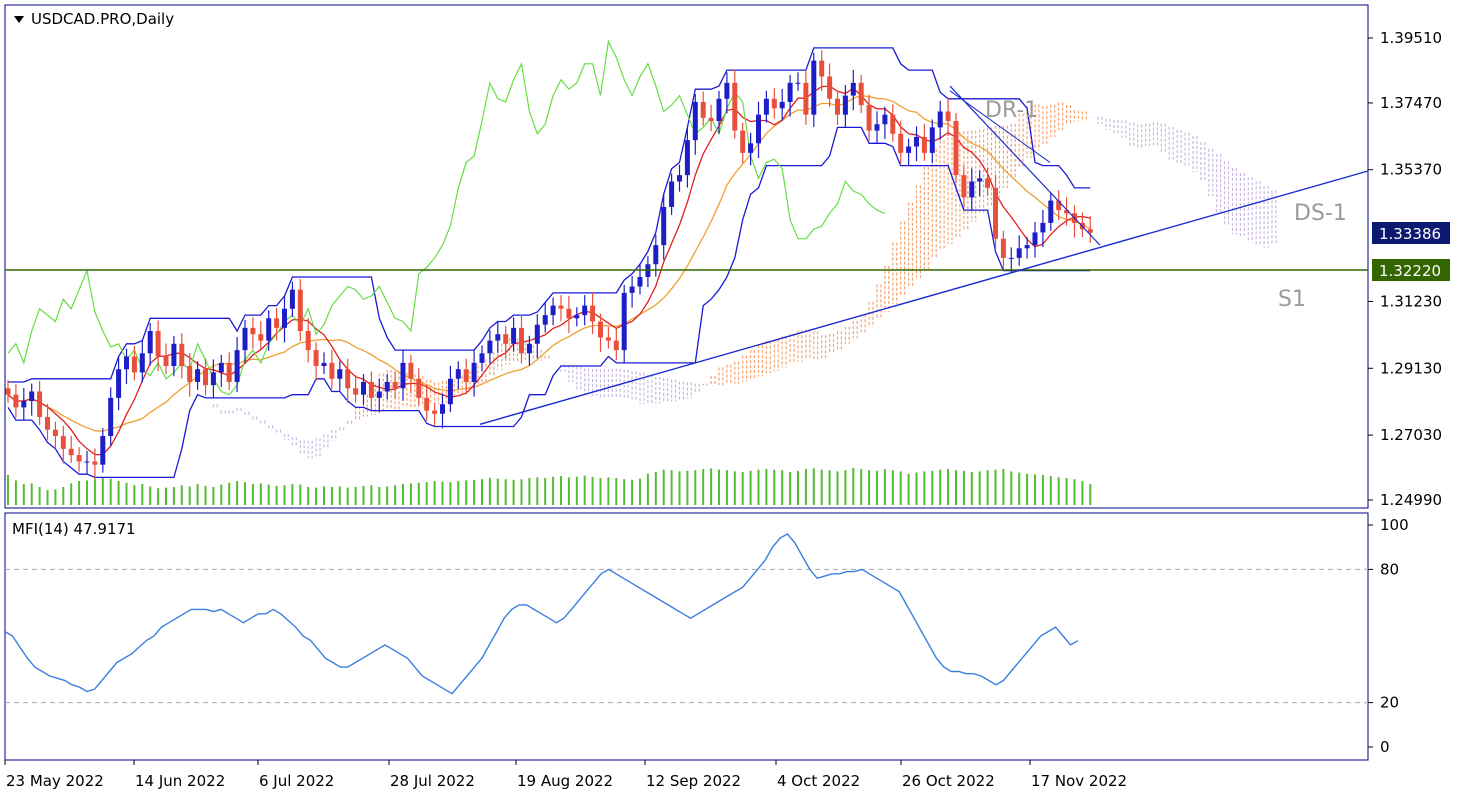 This screenshot has width=1464, height=802. What do you see at coordinates (1389, 703) in the screenshot?
I see `mfi-tick-label: 20` at bounding box center [1389, 703].